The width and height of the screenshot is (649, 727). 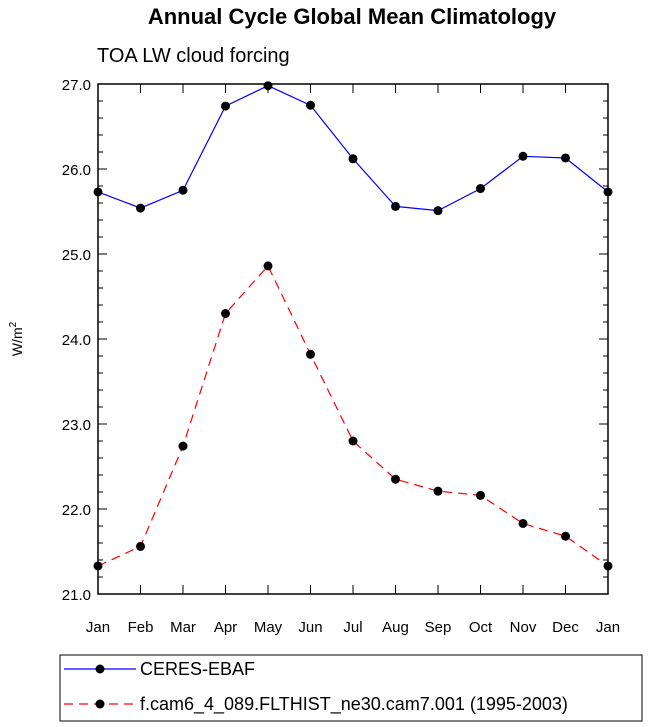 What do you see at coordinates (183, 627) in the screenshot?
I see `x-tick-label: Mar` at bounding box center [183, 627].